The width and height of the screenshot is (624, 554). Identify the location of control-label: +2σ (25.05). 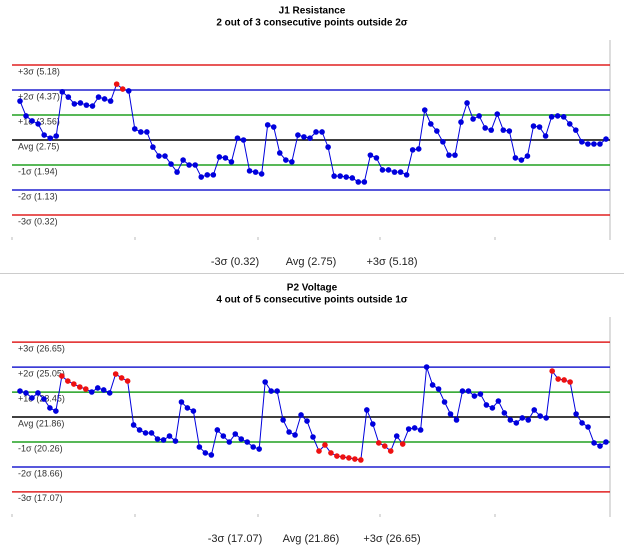
(41, 374).